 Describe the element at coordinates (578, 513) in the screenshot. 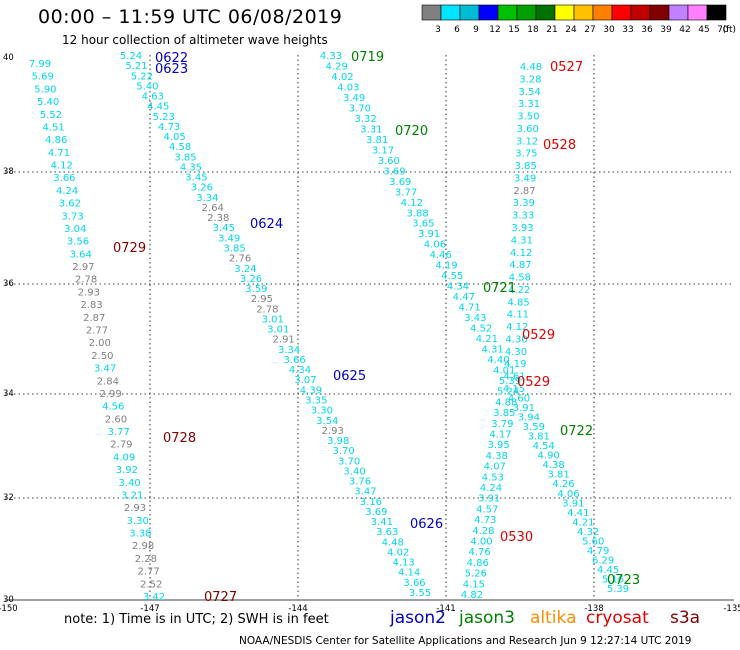

I see `wave-height-value: 4.41` at that location.